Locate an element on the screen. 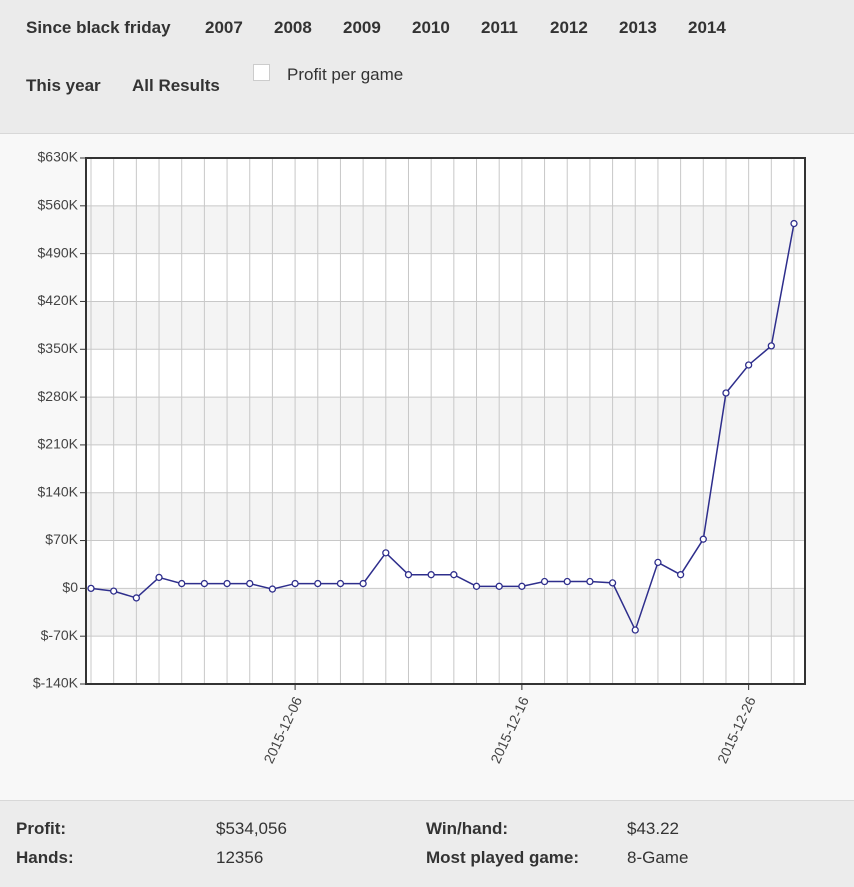 The width and height of the screenshot is (854, 887). filter-link: 2012 is located at coordinates (569, 27).